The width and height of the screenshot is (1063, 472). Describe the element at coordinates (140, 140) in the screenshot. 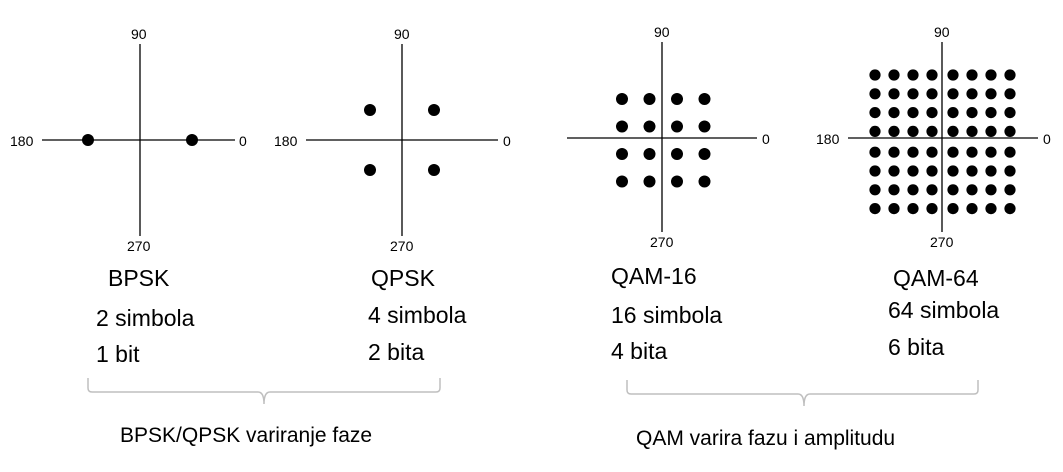

I see `bpsk-symbol-points` at that location.